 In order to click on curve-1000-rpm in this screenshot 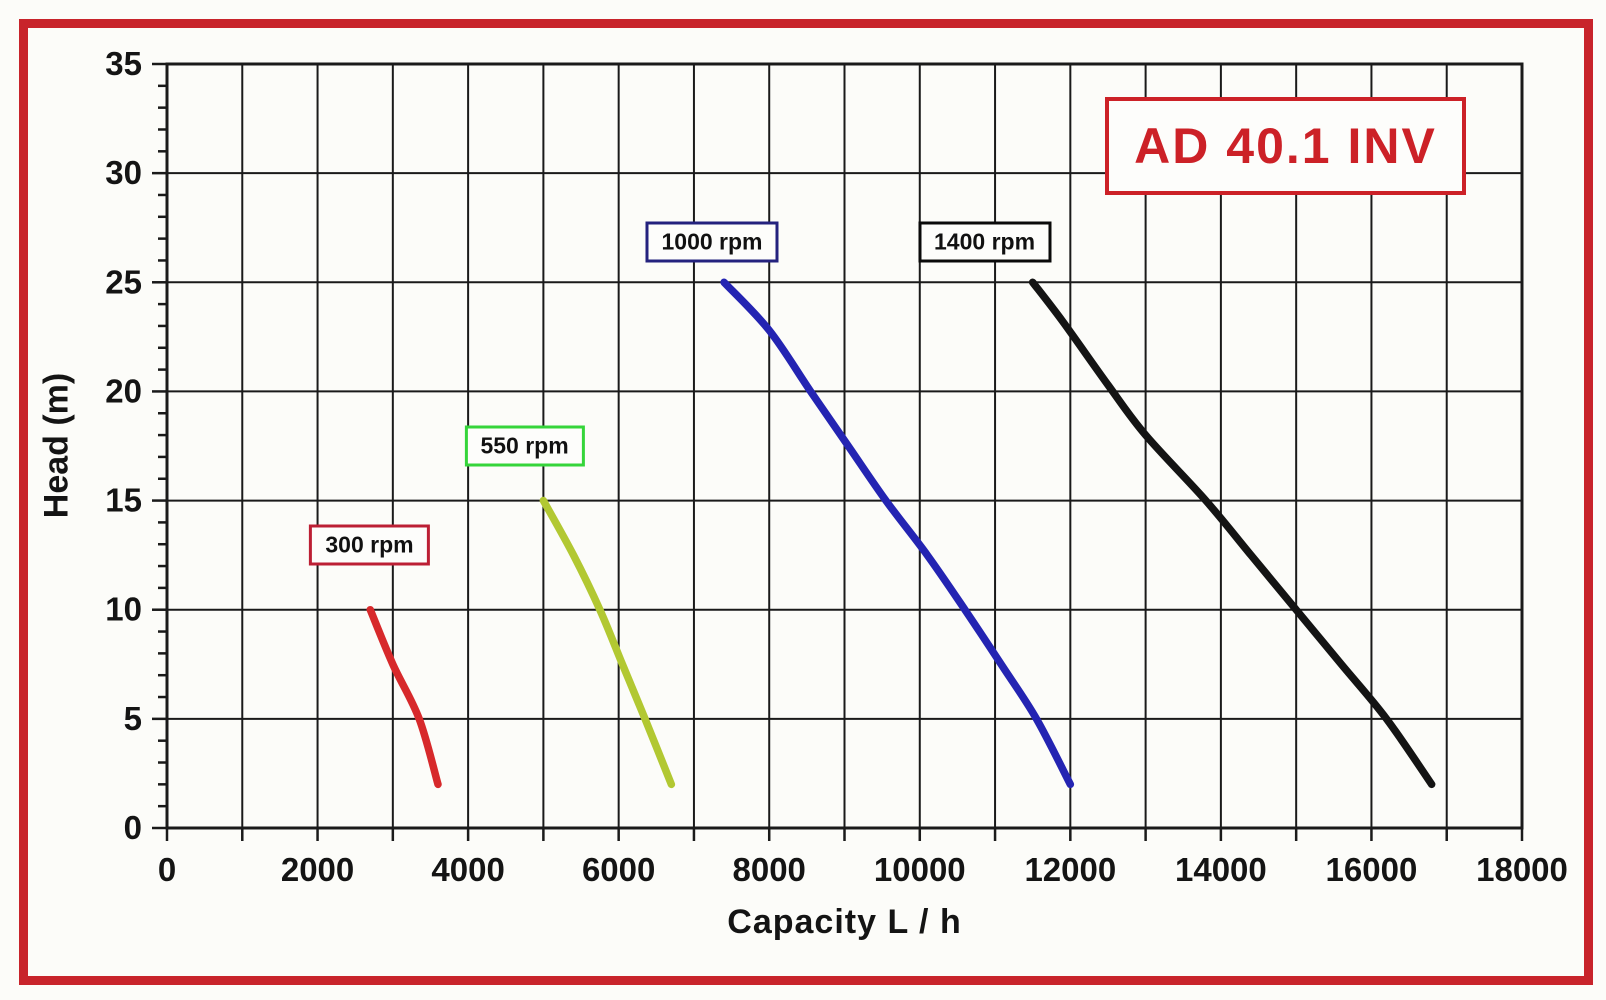, I will do `click(897, 533)`.